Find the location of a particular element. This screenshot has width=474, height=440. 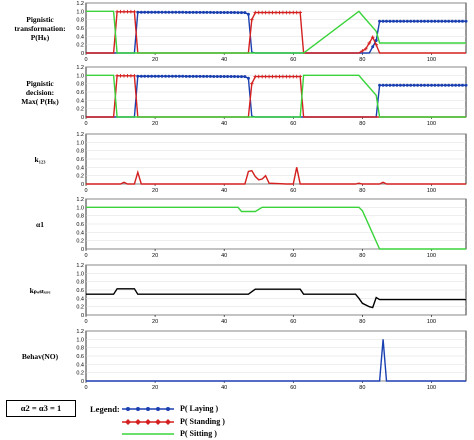

series-behav is located at coordinates (276, 360).